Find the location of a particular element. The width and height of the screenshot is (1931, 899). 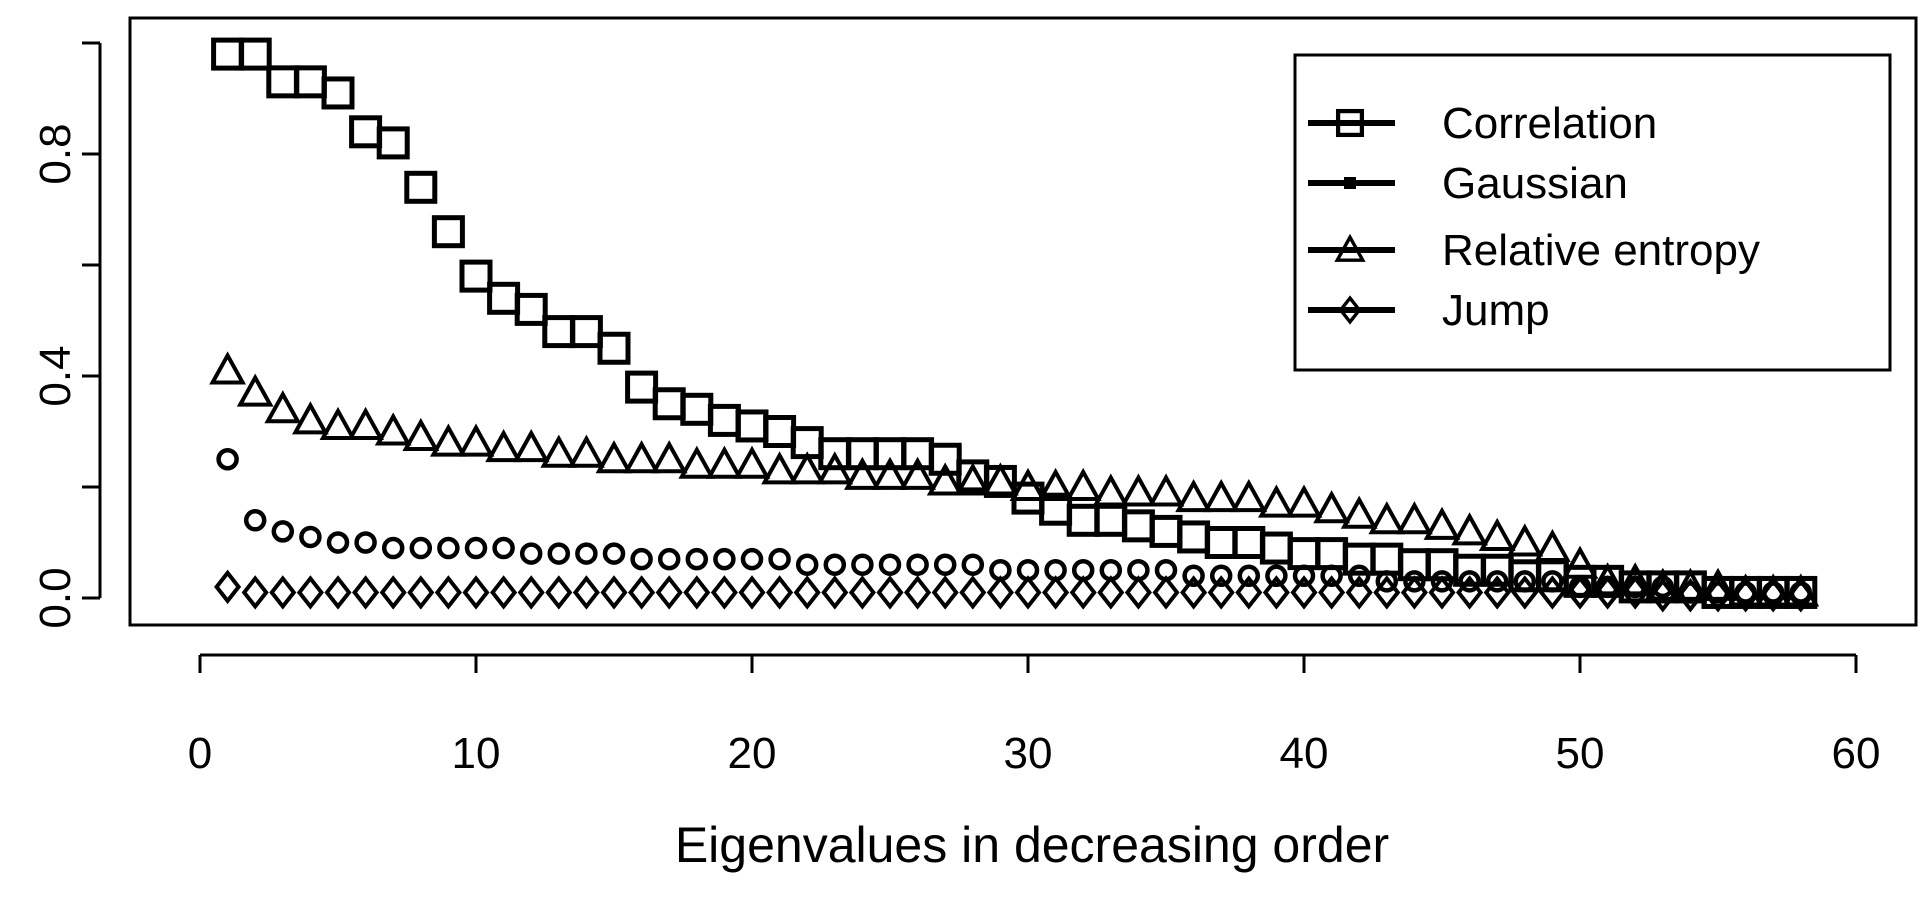

y-tick-label: 0.0 is located at coordinates (55, 597).